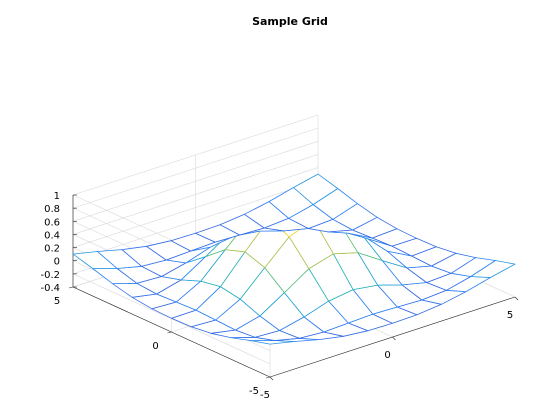 The width and height of the screenshot is (560, 420). Describe the element at coordinates (155, 346) in the screenshot. I see `y-tick-label: 0` at that location.